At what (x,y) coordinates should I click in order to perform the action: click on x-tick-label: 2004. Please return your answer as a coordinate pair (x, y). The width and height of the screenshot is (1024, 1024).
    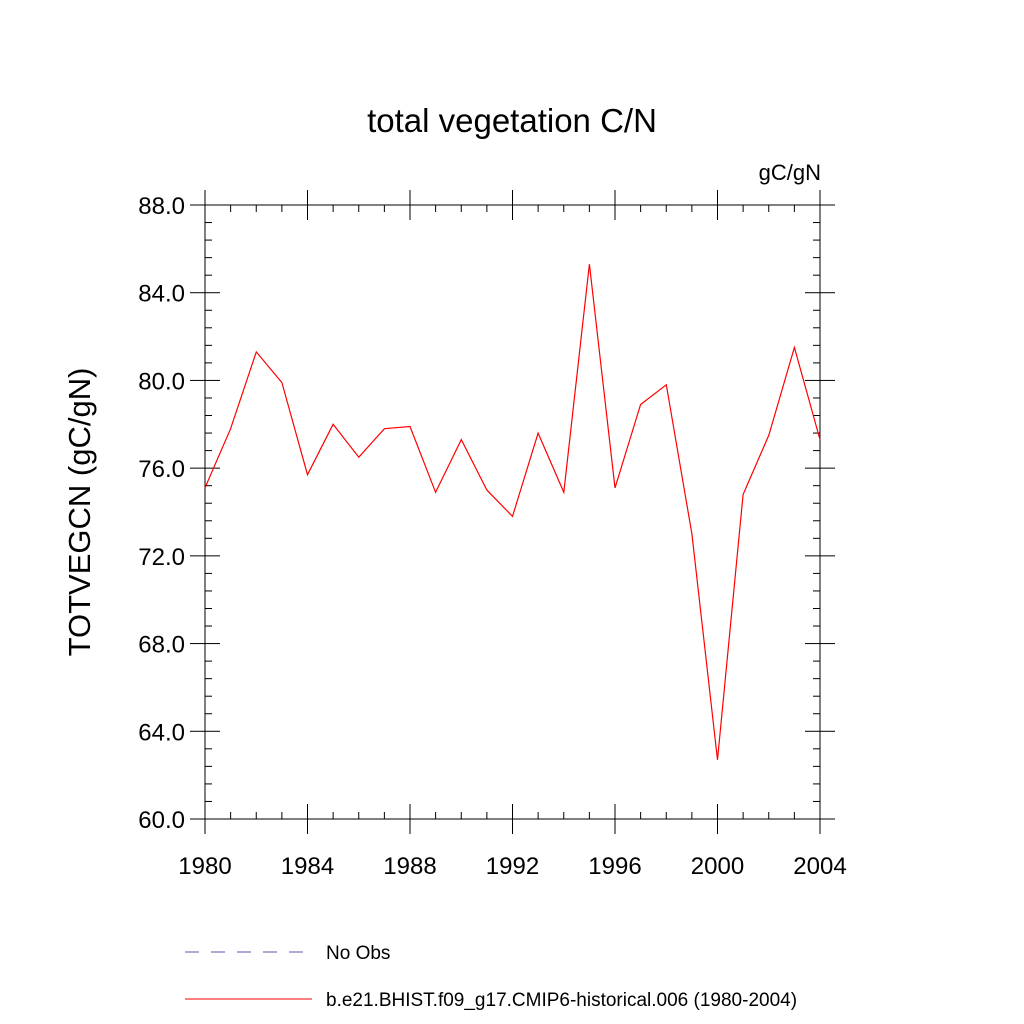
    Looking at the image, I should click on (819, 866).